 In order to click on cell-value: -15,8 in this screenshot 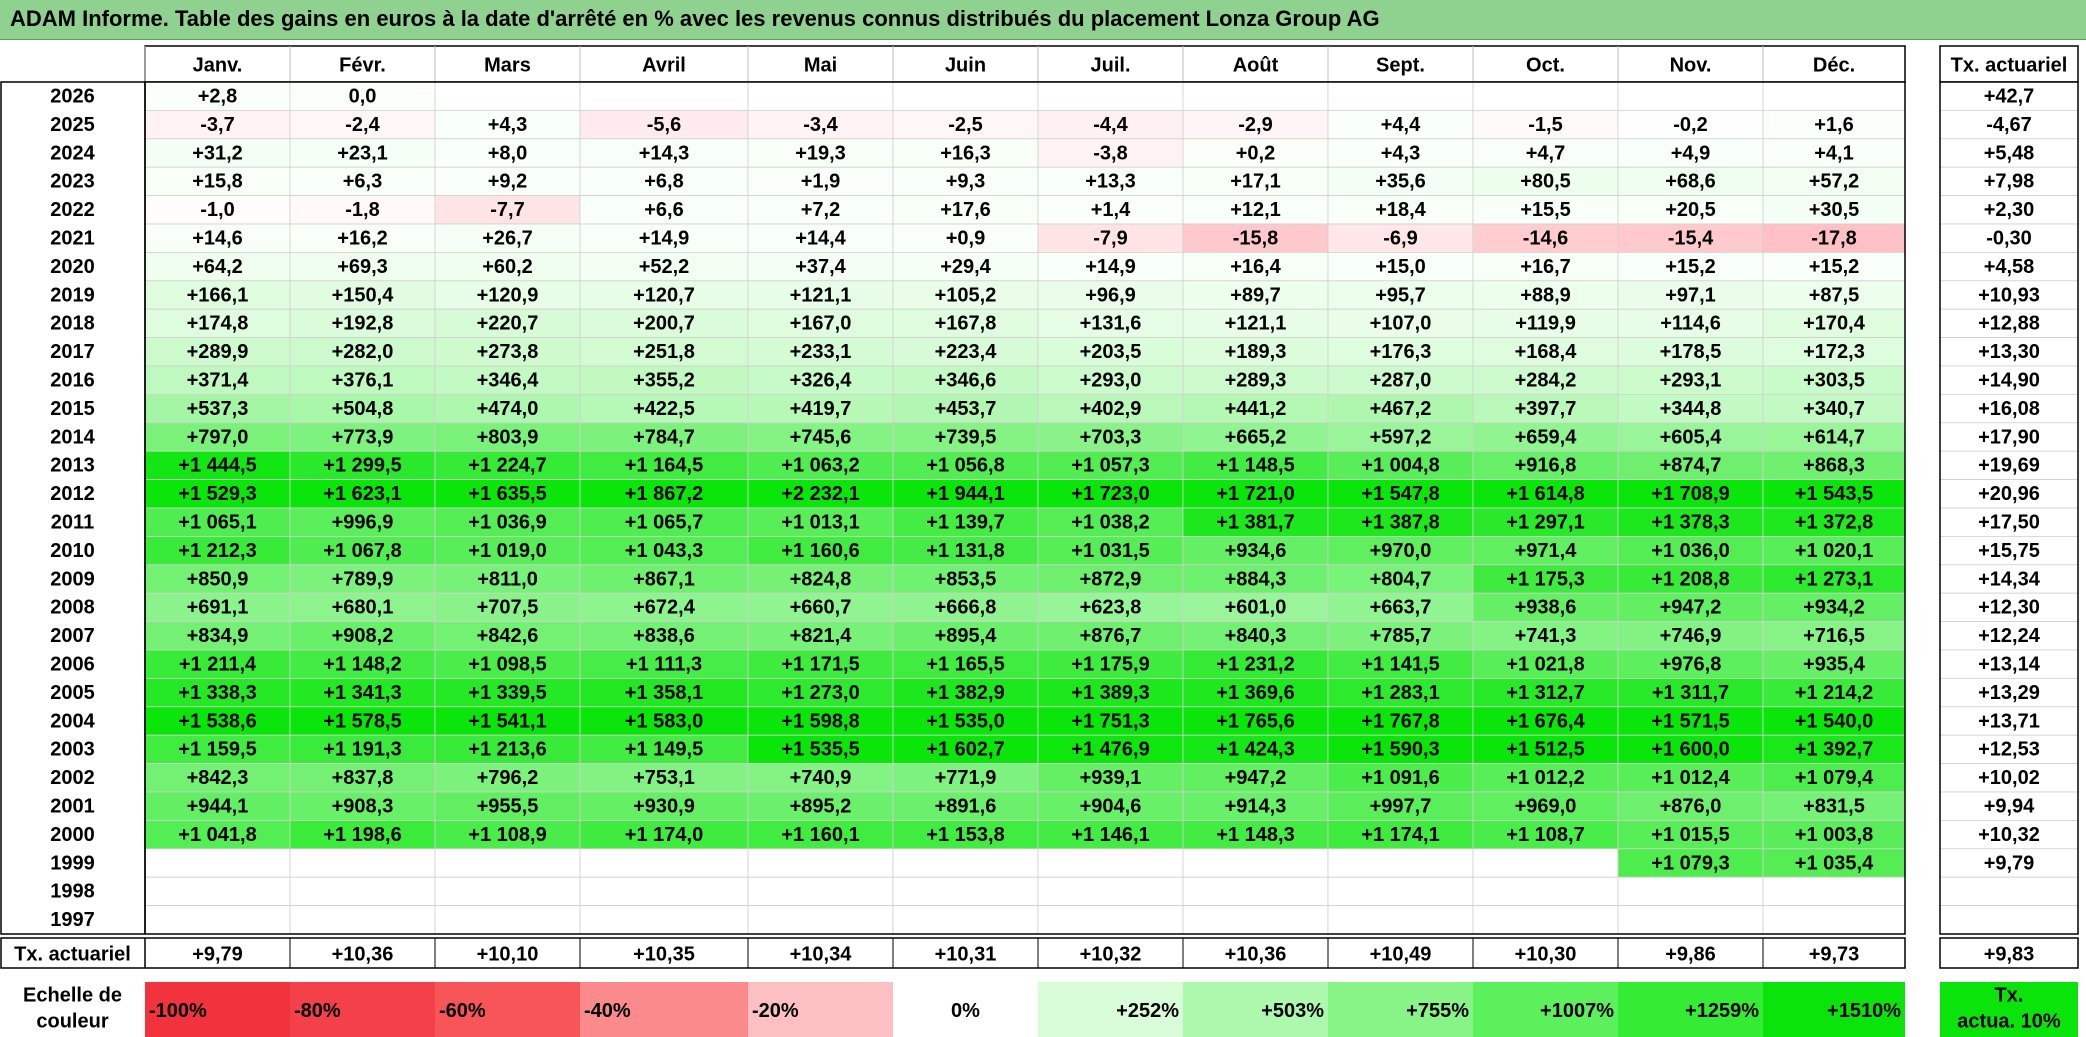, I will do `click(1256, 238)`.